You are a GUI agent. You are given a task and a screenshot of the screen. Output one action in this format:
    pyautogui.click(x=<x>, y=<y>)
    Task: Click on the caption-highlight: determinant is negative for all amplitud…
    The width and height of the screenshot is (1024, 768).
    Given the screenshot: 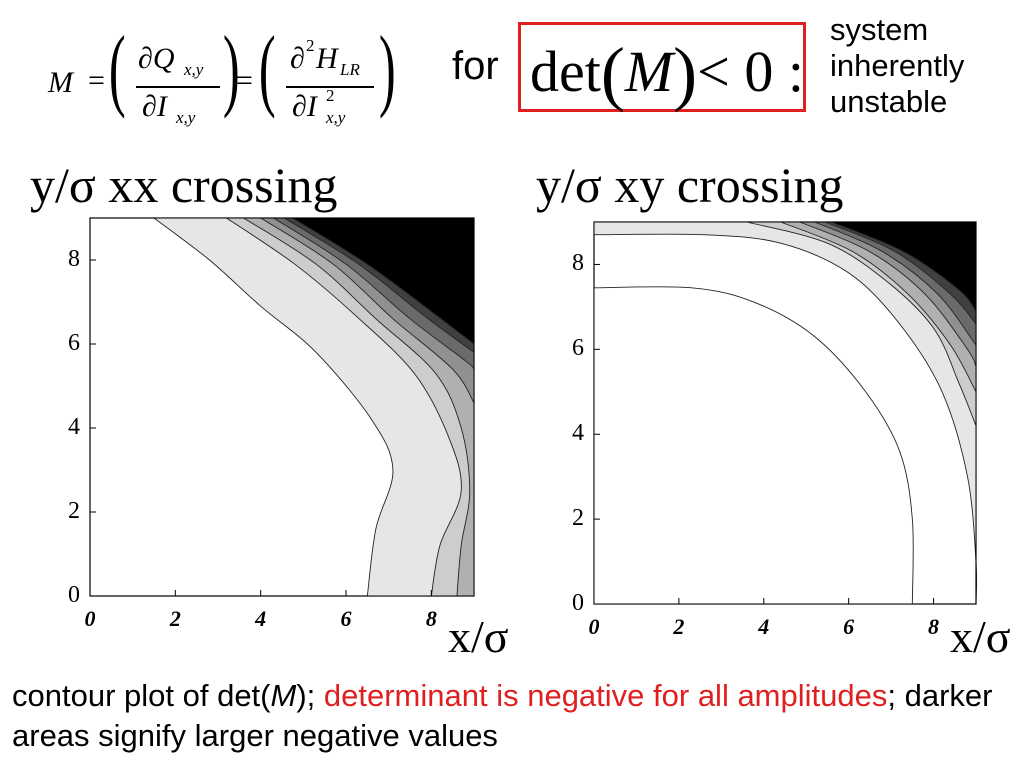 What is the action you would take?
    pyautogui.click(x=605, y=695)
    